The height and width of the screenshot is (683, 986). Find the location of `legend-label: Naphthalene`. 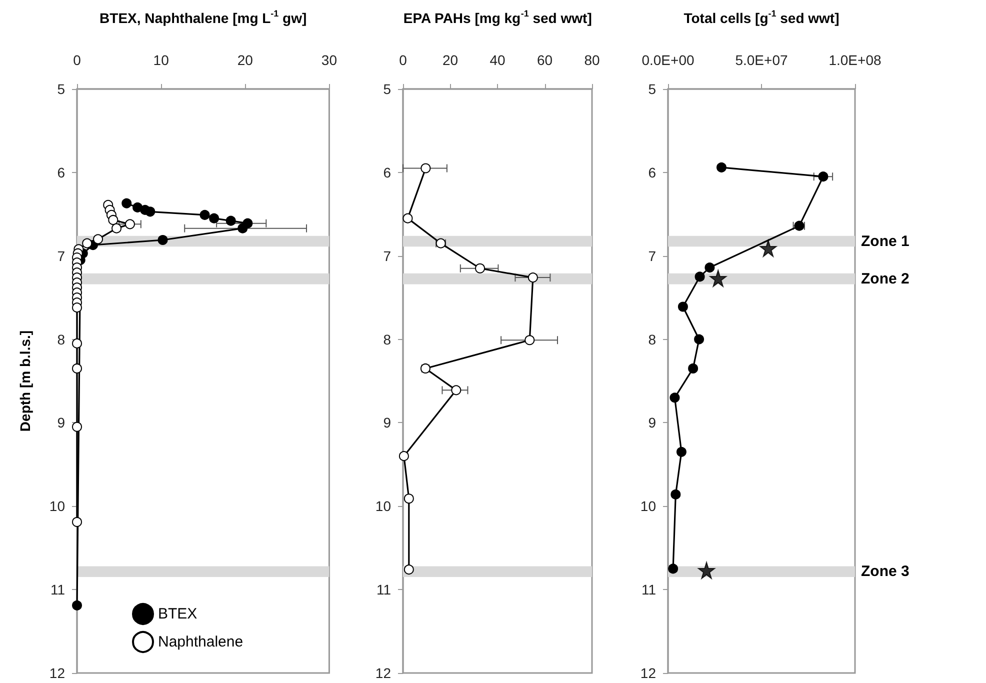

legend-label: Naphthalene is located at coordinates (201, 642).